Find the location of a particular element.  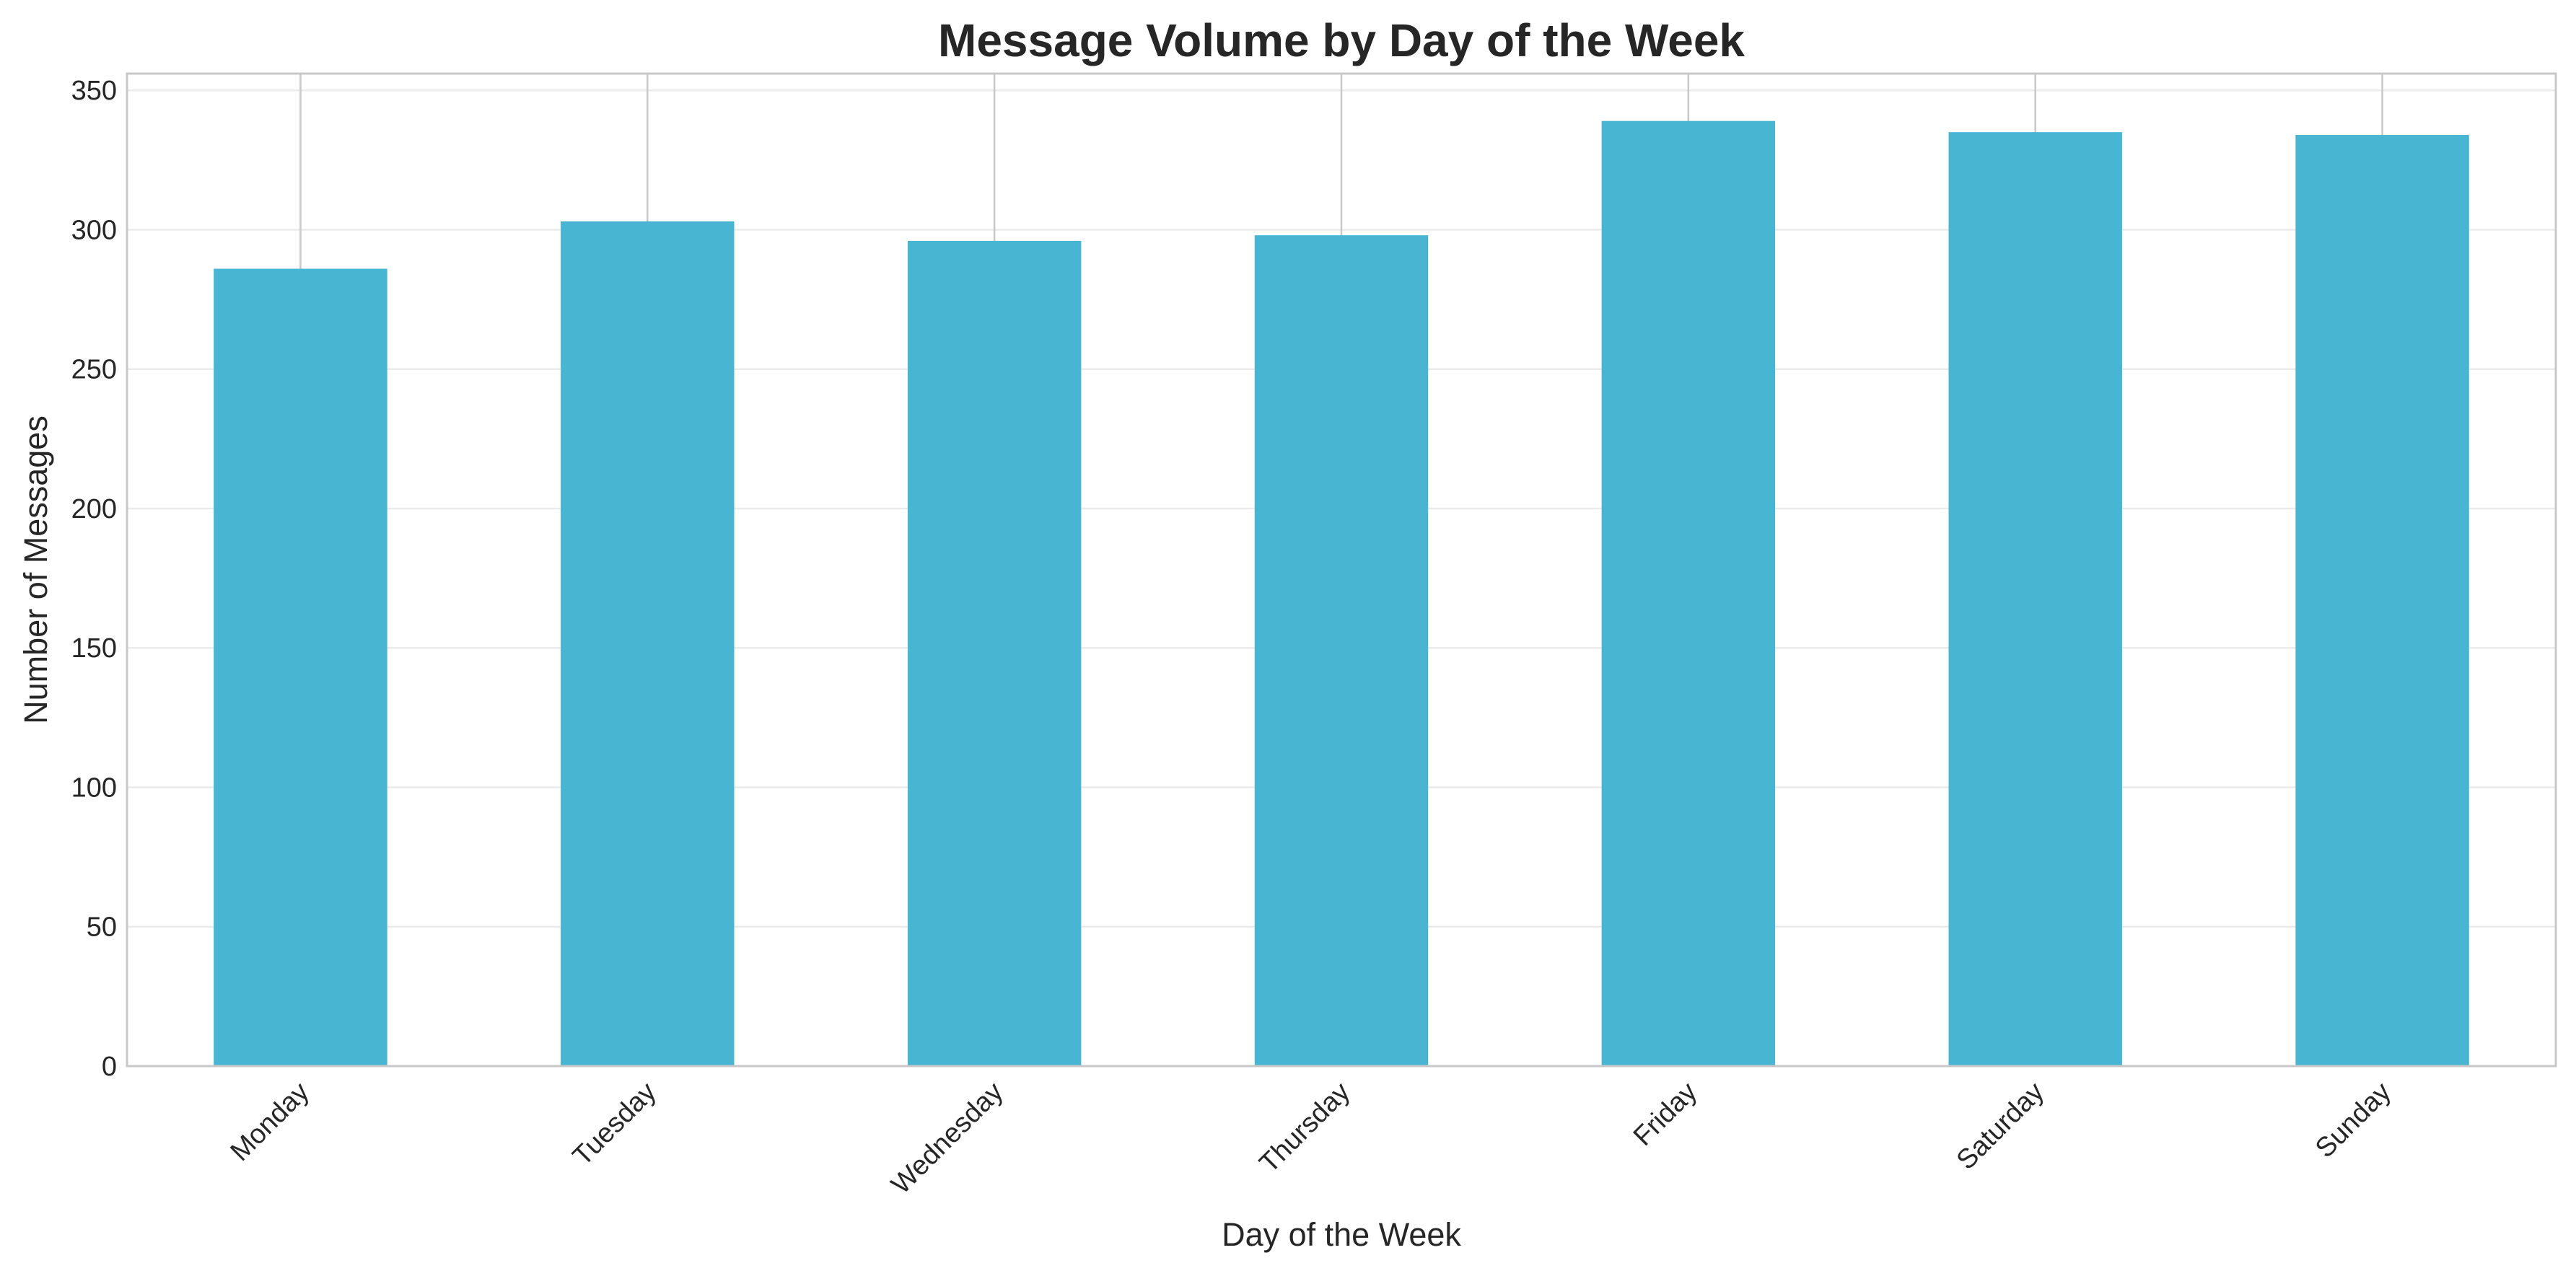

y-tick-label: 50 is located at coordinates (102, 927).